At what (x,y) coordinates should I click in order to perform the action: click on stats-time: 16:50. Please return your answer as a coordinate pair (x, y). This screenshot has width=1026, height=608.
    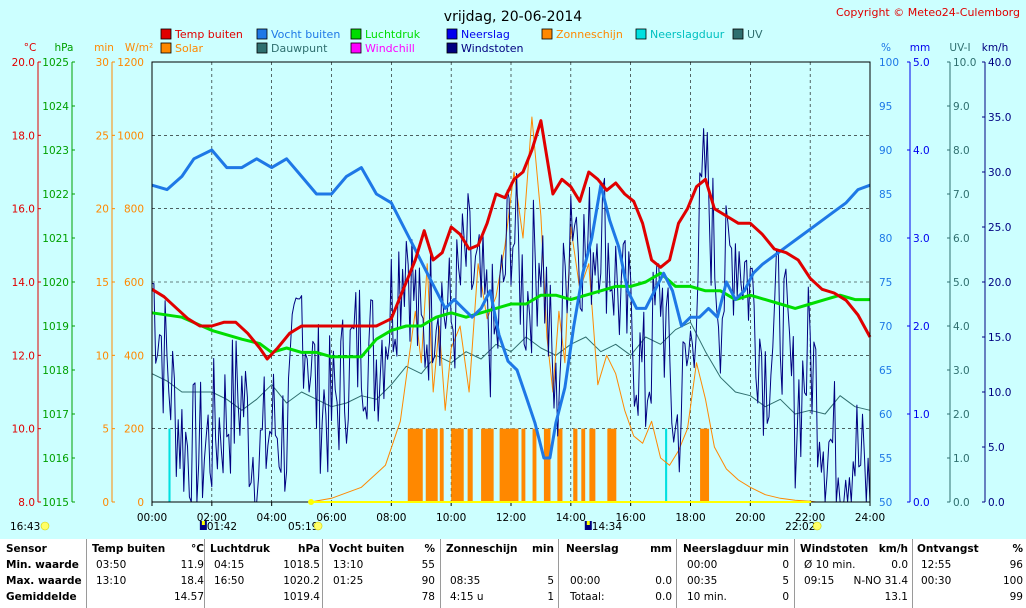
    Looking at the image, I should click on (229, 581).